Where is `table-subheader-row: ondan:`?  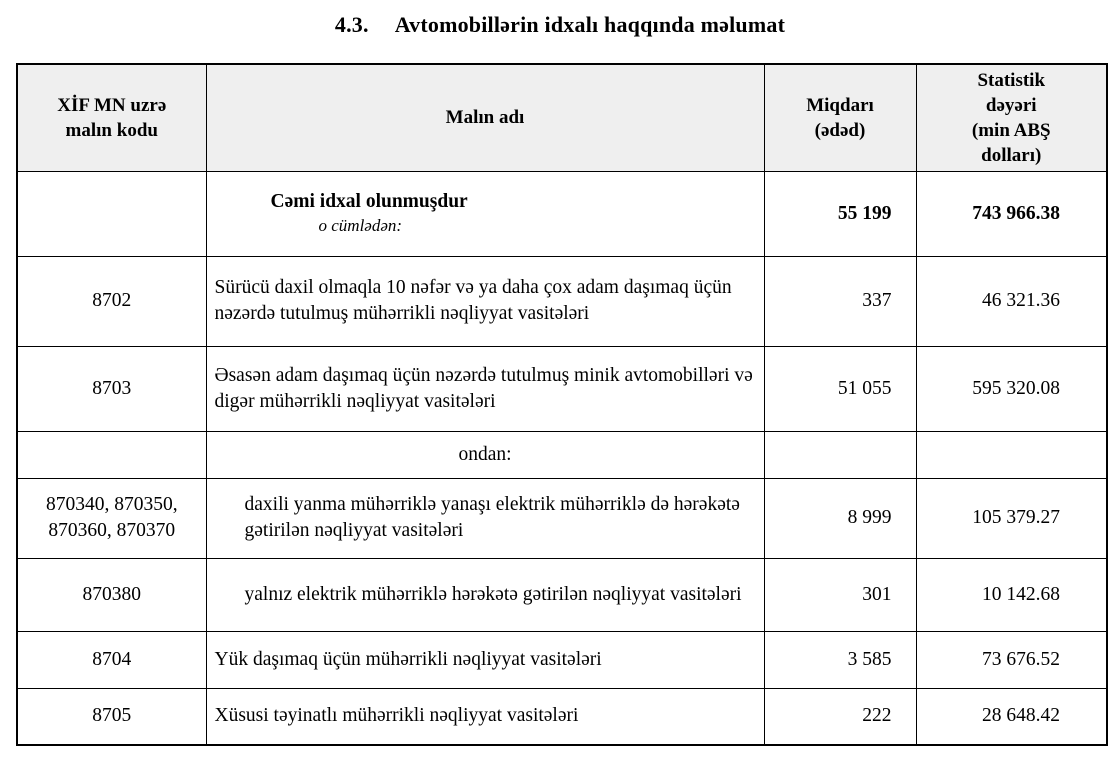
table-subheader-row: ondan: is located at coordinates (562, 454).